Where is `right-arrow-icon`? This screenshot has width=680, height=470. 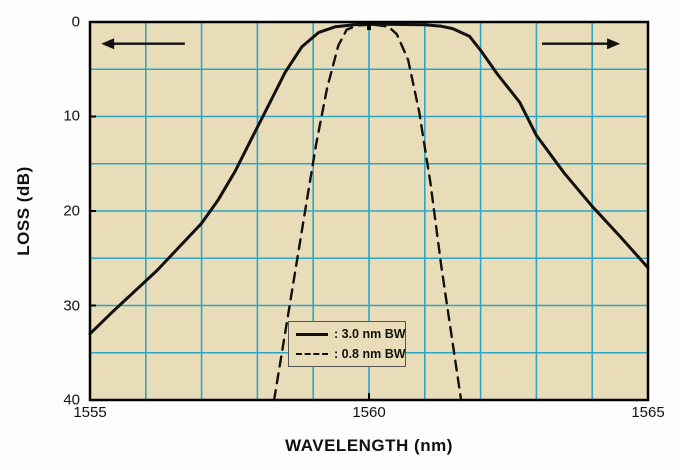 right-arrow-icon is located at coordinates (581, 44).